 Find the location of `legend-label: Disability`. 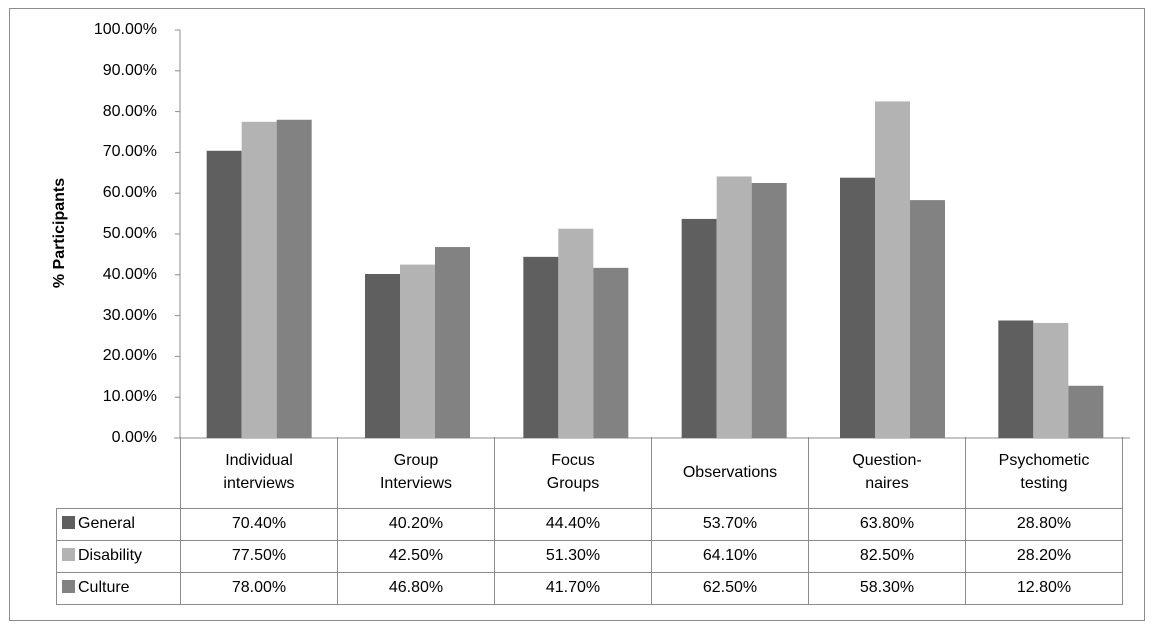

legend-label: Disability is located at coordinates (110, 555).